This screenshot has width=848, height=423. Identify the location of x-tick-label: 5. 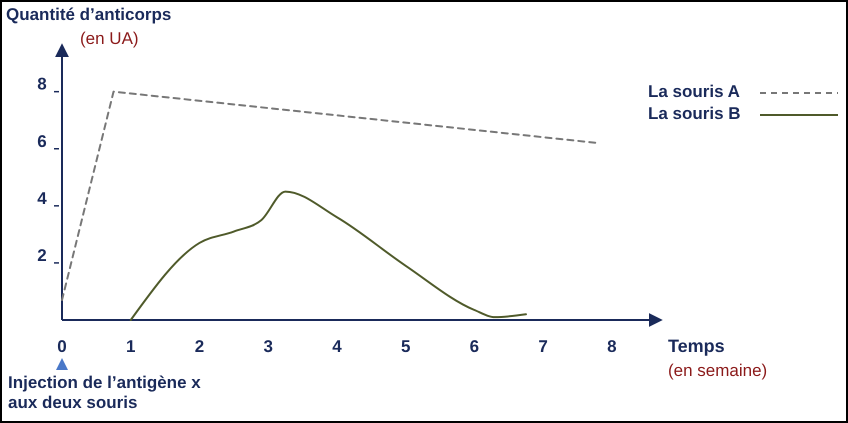
(405, 346).